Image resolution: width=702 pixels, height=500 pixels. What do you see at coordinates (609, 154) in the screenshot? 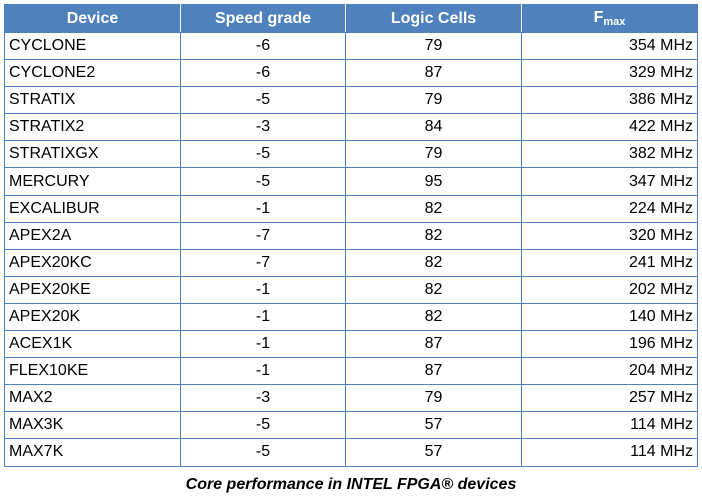
I see `cell-fmax: 382 MHz` at bounding box center [609, 154].